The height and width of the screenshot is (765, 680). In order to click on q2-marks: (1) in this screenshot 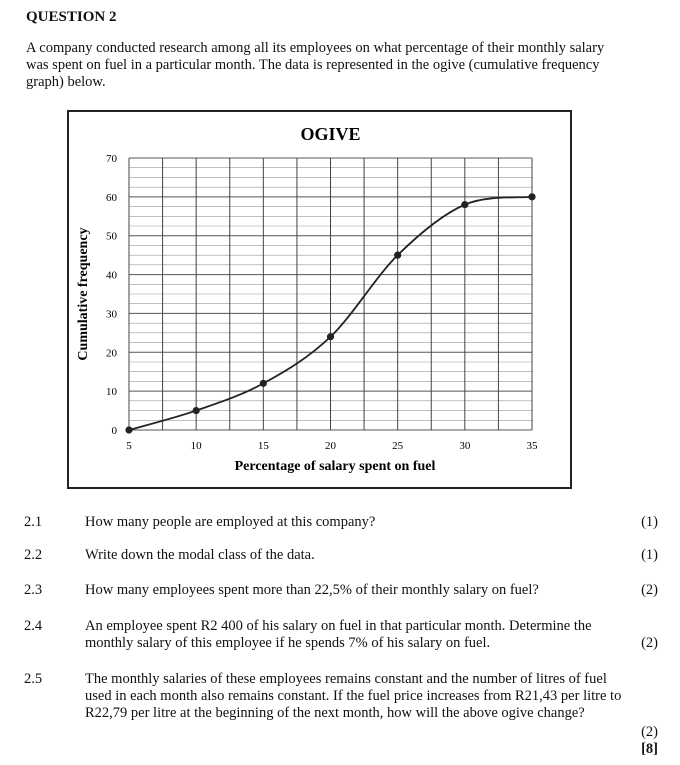, I will do `click(649, 555)`.